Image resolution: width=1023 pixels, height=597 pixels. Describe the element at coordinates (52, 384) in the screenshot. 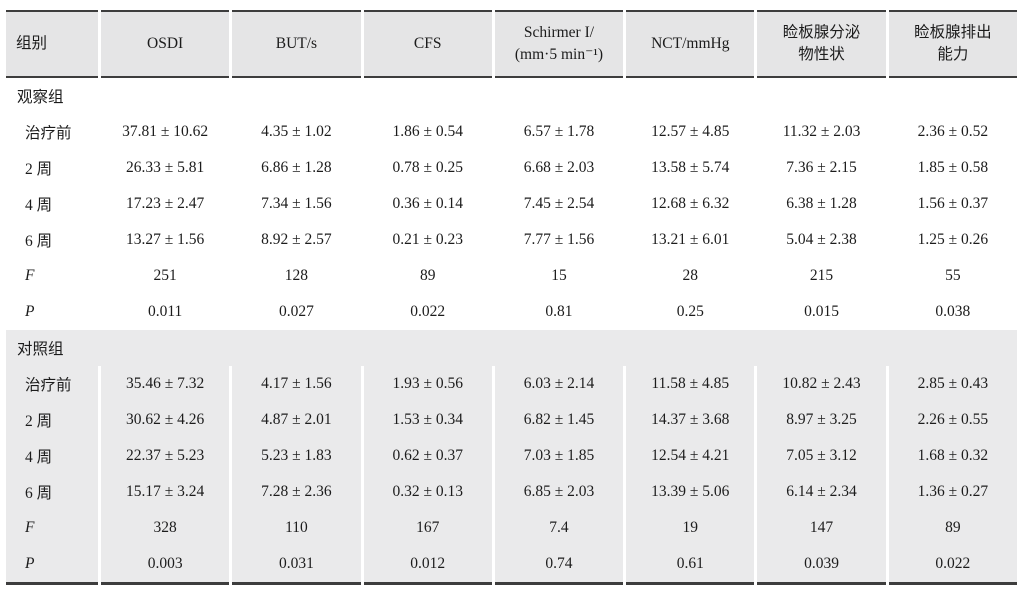

I see `row-label: 治疗前` at that location.